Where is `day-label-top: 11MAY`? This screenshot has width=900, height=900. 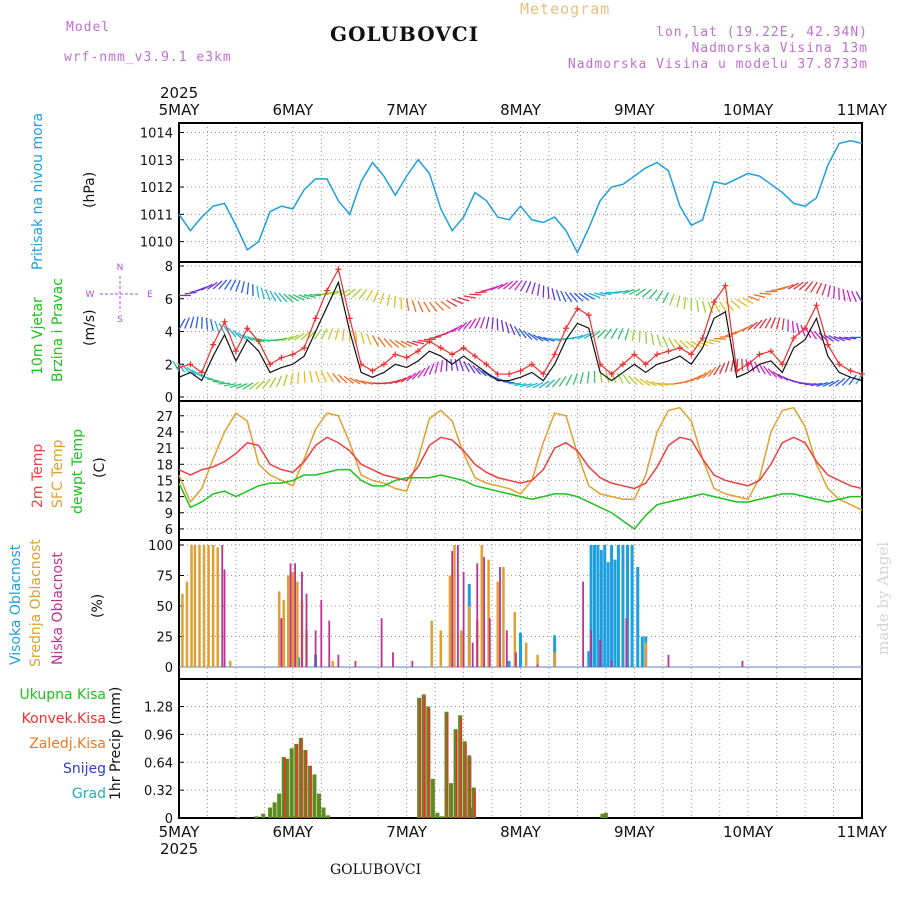
day-label-top: 11MAY is located at coordinates (862, 110).